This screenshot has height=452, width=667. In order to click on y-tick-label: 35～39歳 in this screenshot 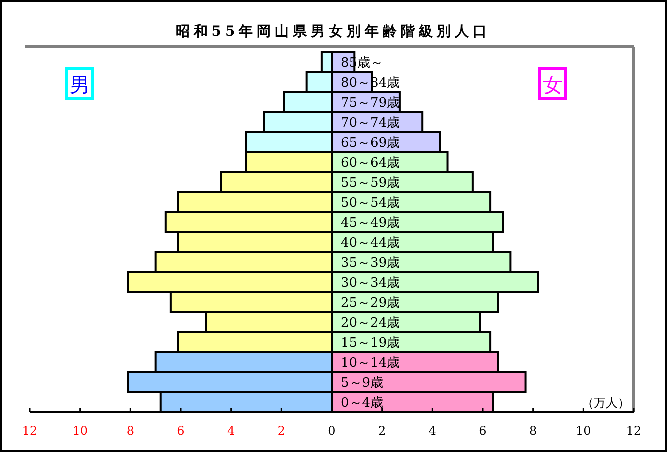, I will do `click(370, 263)`.